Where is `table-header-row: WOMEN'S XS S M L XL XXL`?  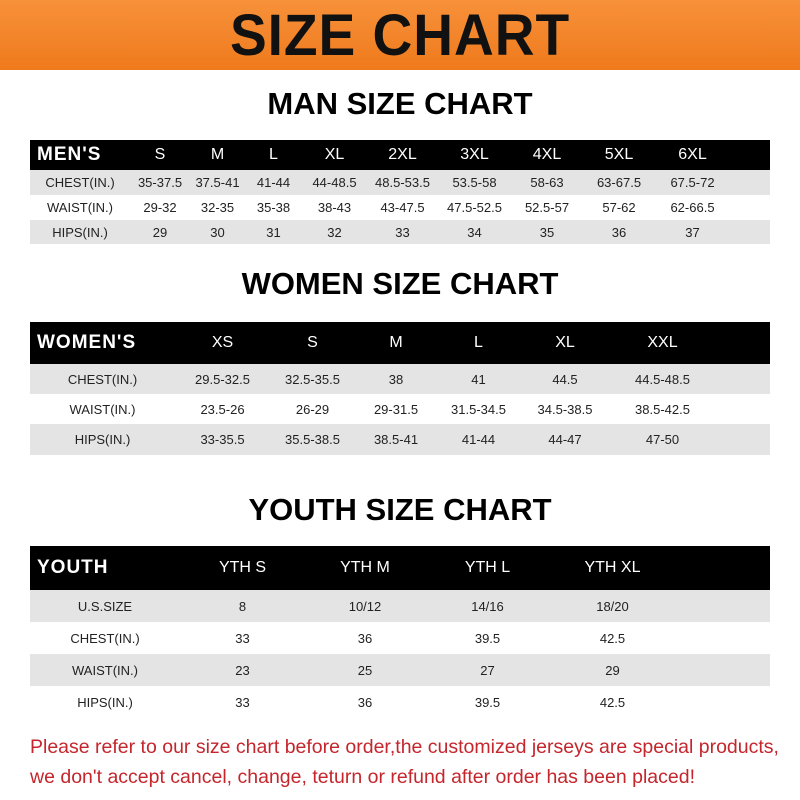
table-header-row: WOMEN'S XS S M L XL XXL is located at coordinates (400, 343).